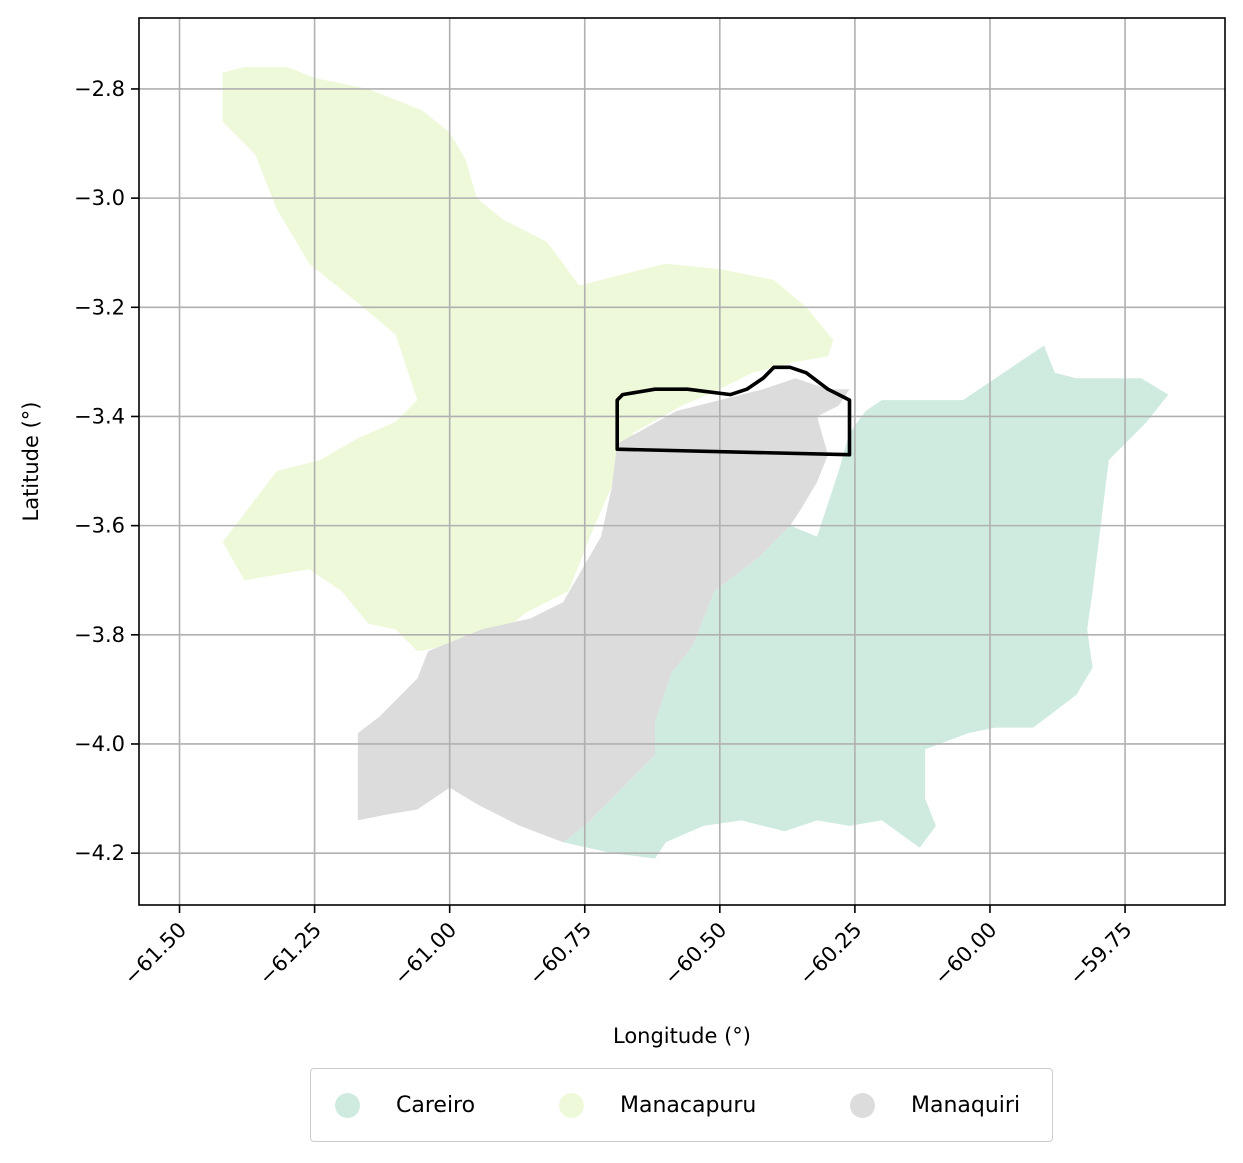 The image size is (1243, 1163). Describe the element at coordinates (560, 954) in the screenshot. I see `x-tick-label: −60.75` at that location.